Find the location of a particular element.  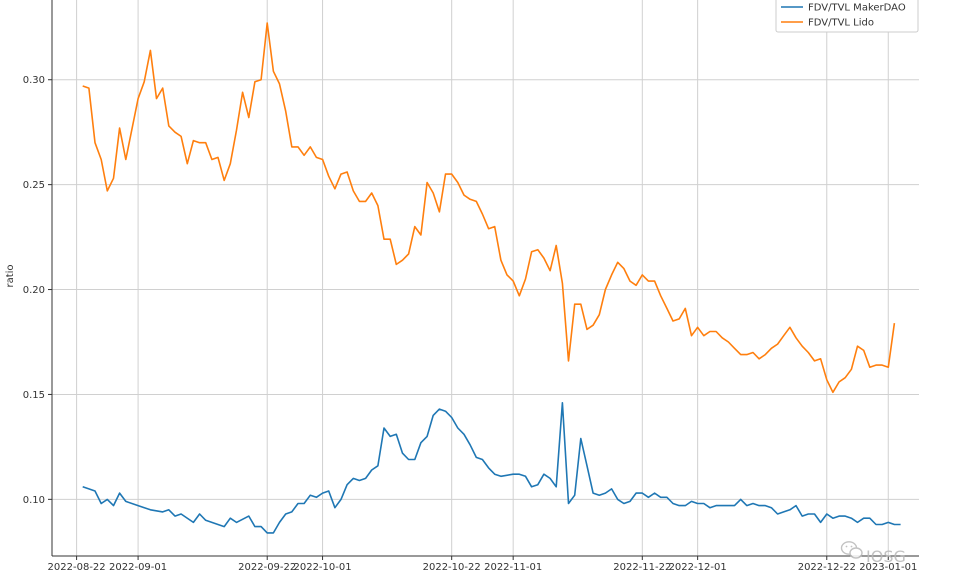

legend: FDV/TVL MakerDAO FDV/TVL Lido is located at coordinates (847, 16).